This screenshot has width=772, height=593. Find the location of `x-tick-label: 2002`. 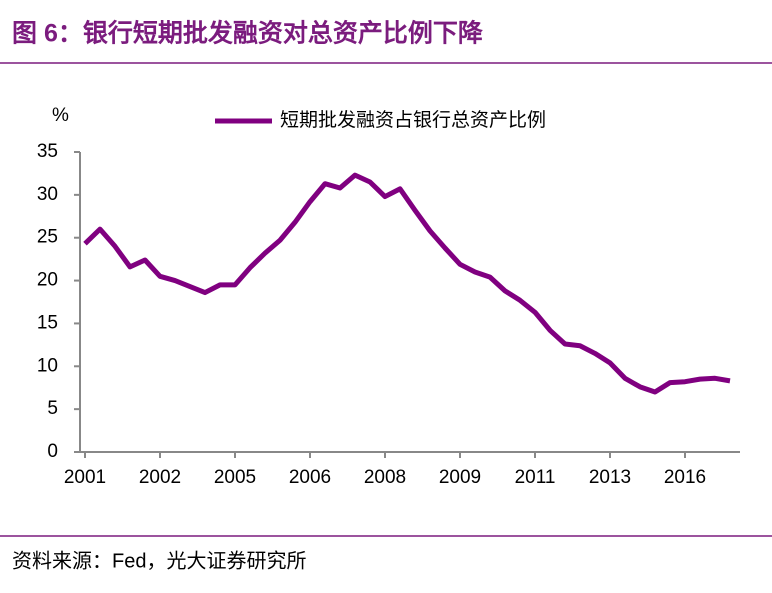

x-tick-label: 2002 is located at coordinates (160, 477).